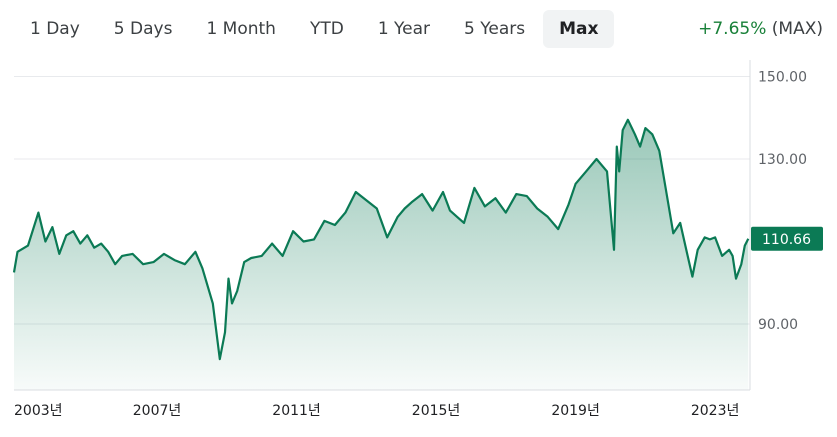  What do you see at coordinates (326, 29) in the screenshot?
I see `range-ytd: YTD` at bounding box center [326, 29].